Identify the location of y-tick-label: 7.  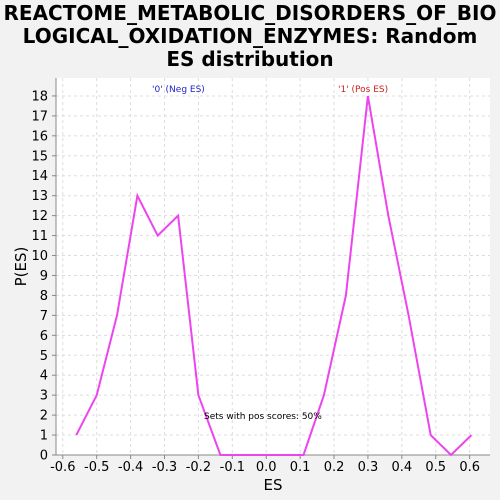
(44, 316).